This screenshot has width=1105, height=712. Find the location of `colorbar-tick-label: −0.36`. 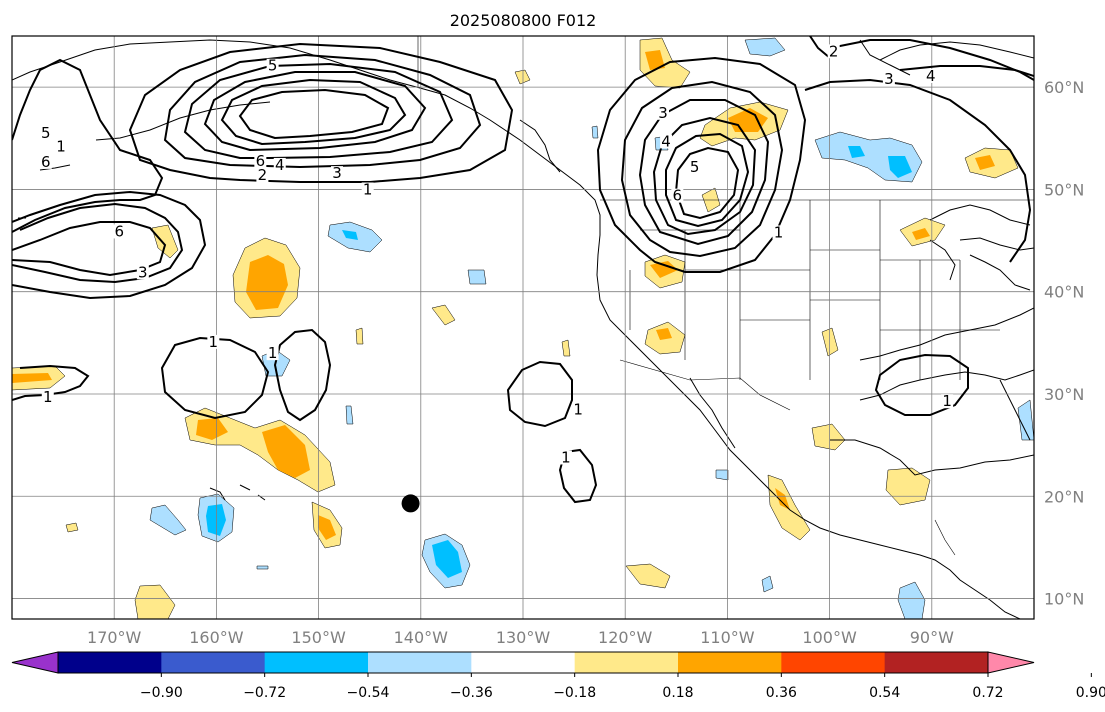

colorbar-tick-label: −0.36 is located at coordinates (471, 693).